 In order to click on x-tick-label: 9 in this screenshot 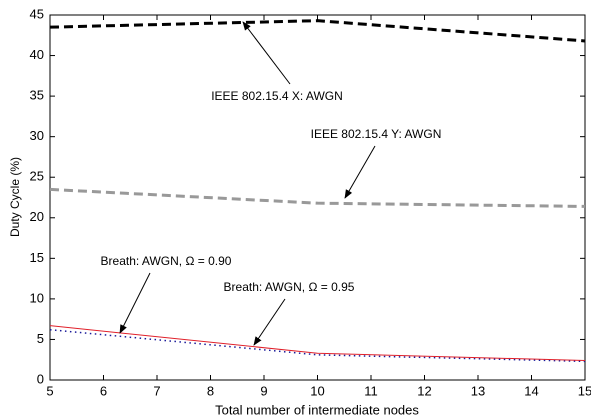, I will do `click(263, 390)`.